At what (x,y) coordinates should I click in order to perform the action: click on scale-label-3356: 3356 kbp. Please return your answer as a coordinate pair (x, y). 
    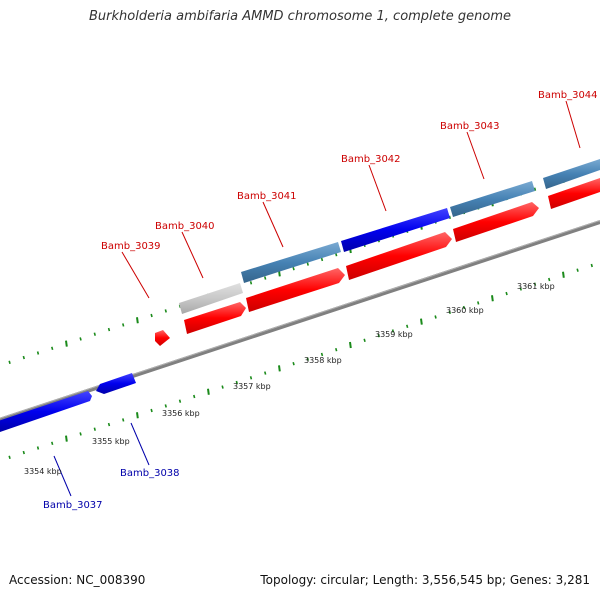
    Looking at the image, I should click on (181, 413).